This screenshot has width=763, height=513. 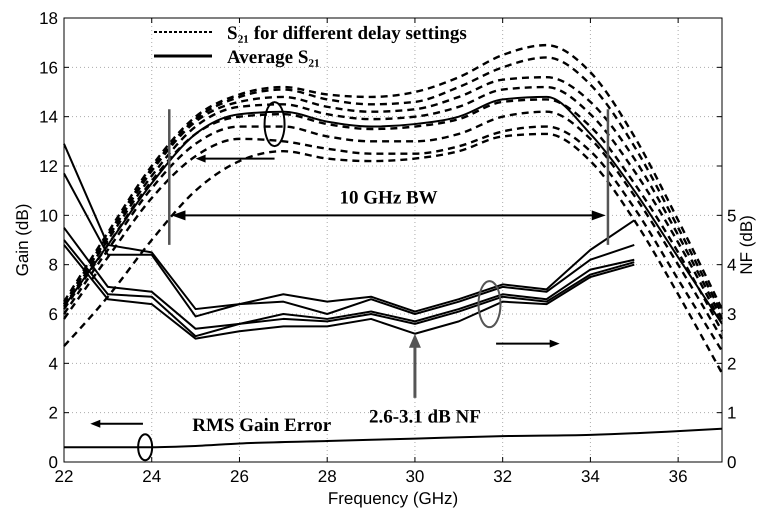 What do you see at coordinates (152, 476) in the screenshot?
I see `x-tick-label: 24` at bounding box center [152, 476].